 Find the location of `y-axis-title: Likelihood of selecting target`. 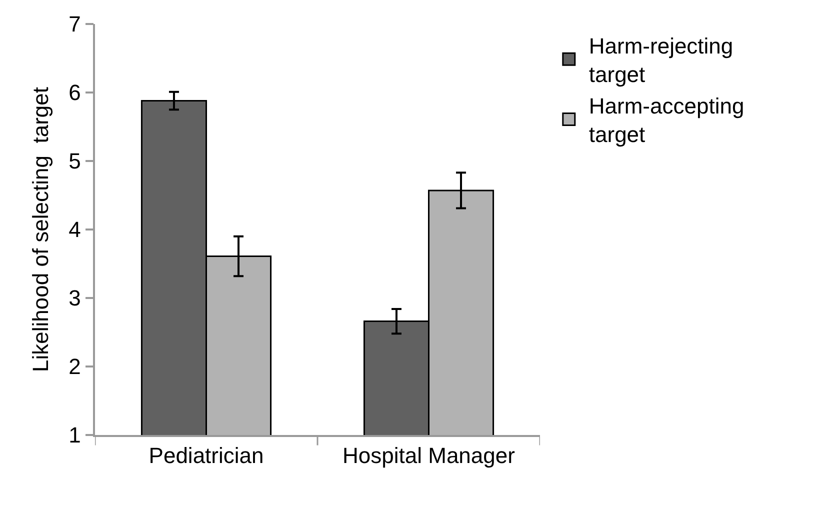

y-axis-title: Likelihood of selecting target is located at coordinates (40, 229).